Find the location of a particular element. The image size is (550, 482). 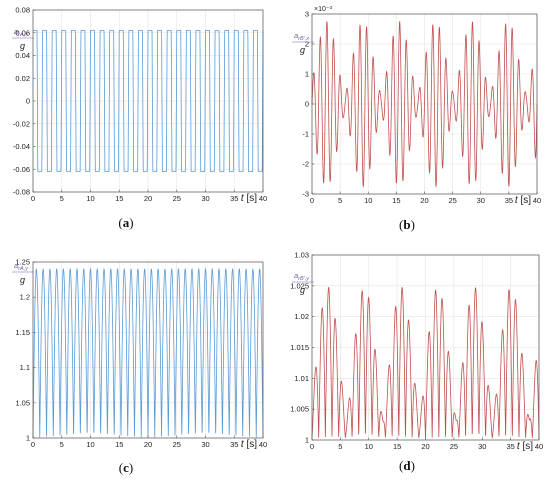

y-label-numerator: arB',y is located at coordinates (302, 276).